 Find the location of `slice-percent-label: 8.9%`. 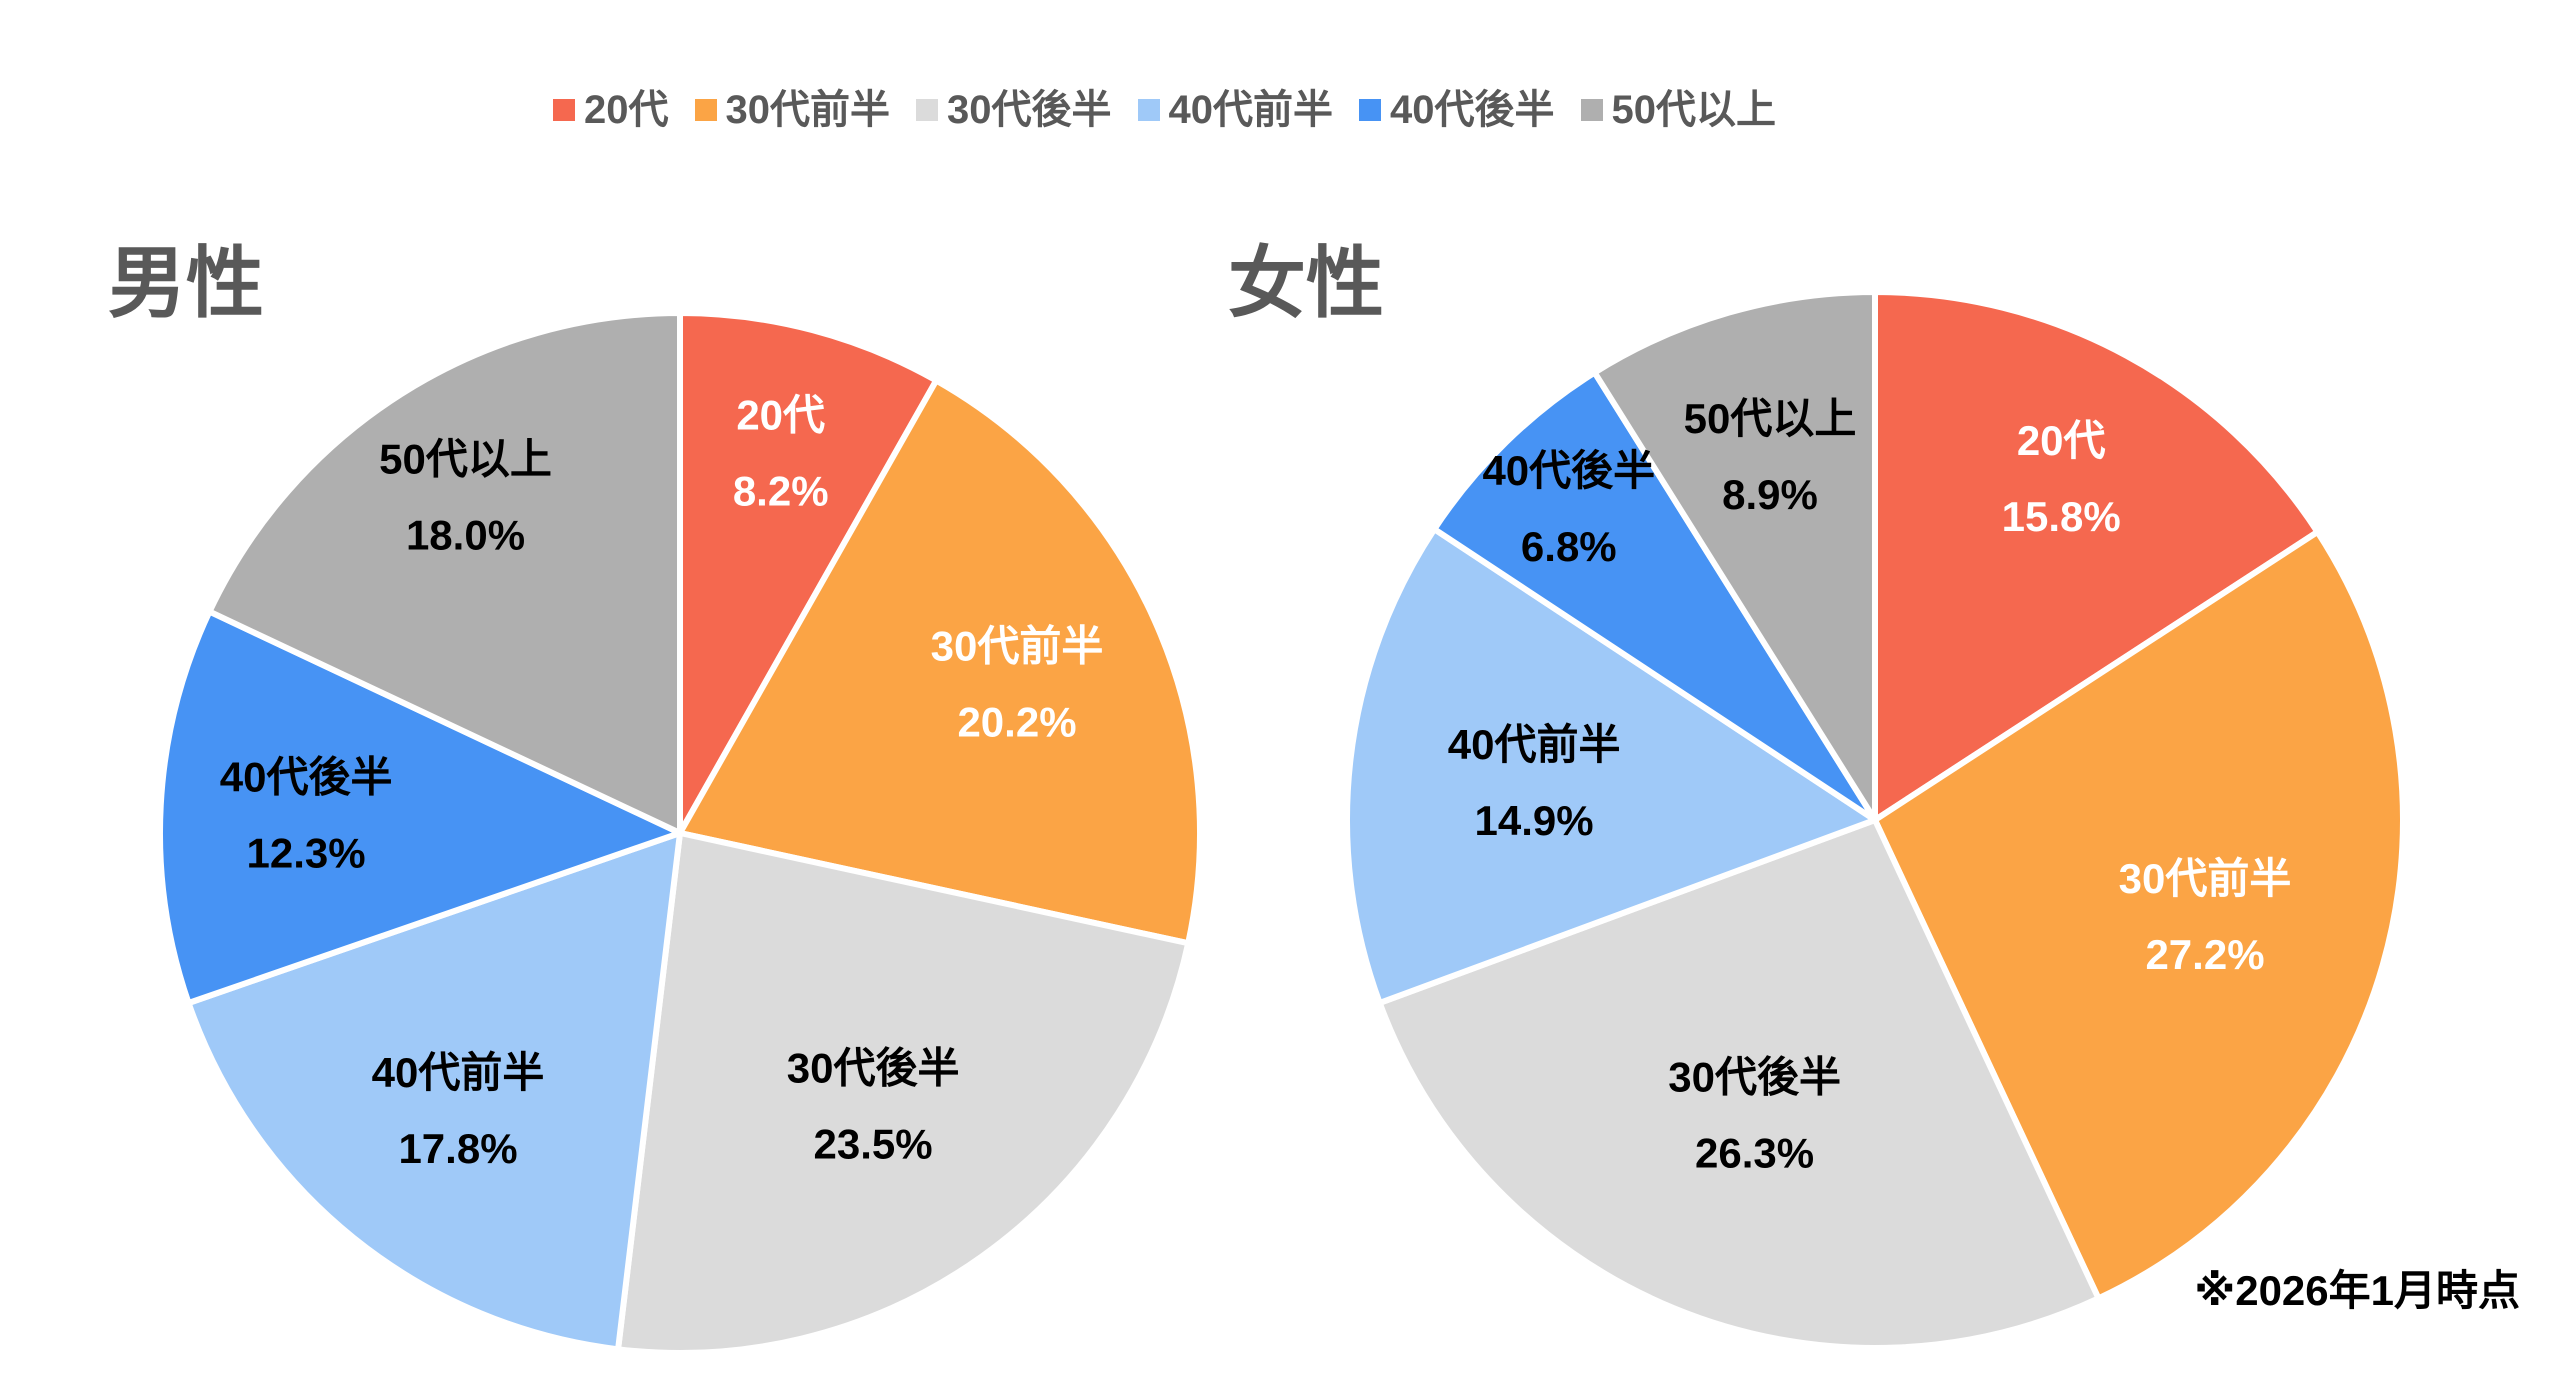

slice-percent-label: 8.9% is located at coordinates (1770, 494).